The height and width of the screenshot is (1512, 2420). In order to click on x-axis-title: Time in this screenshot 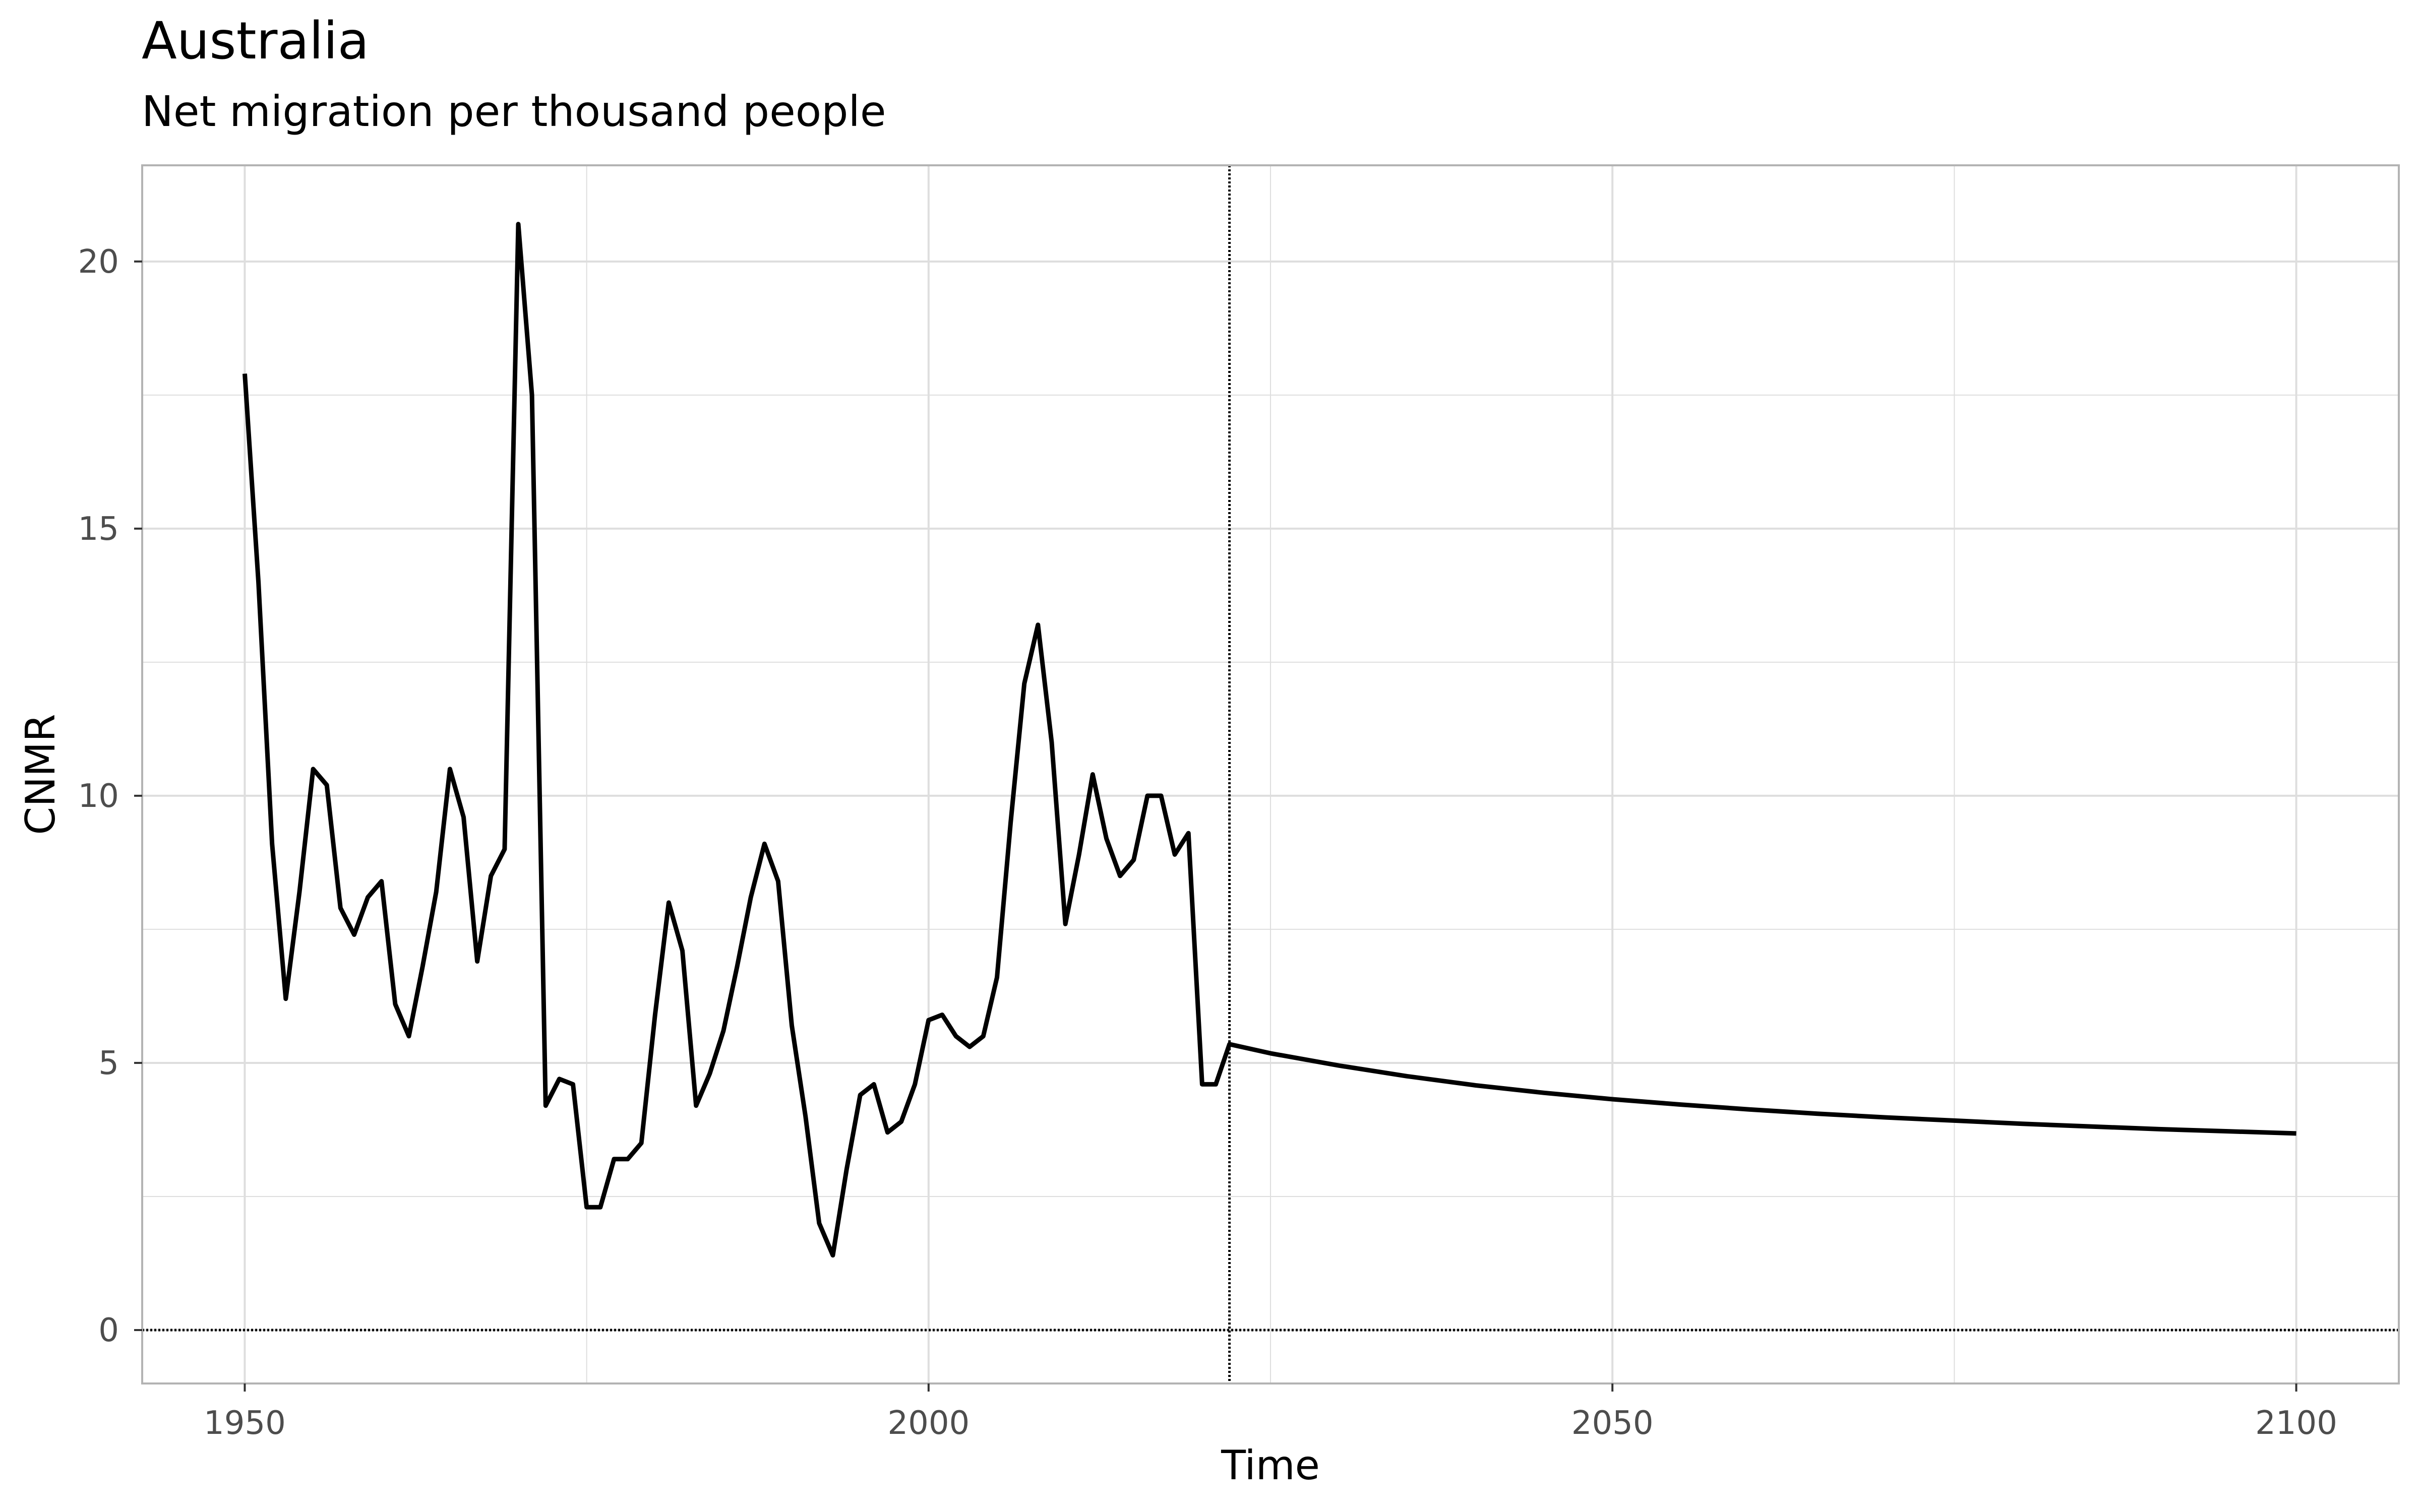, I will do `click(1270, 1465)`.